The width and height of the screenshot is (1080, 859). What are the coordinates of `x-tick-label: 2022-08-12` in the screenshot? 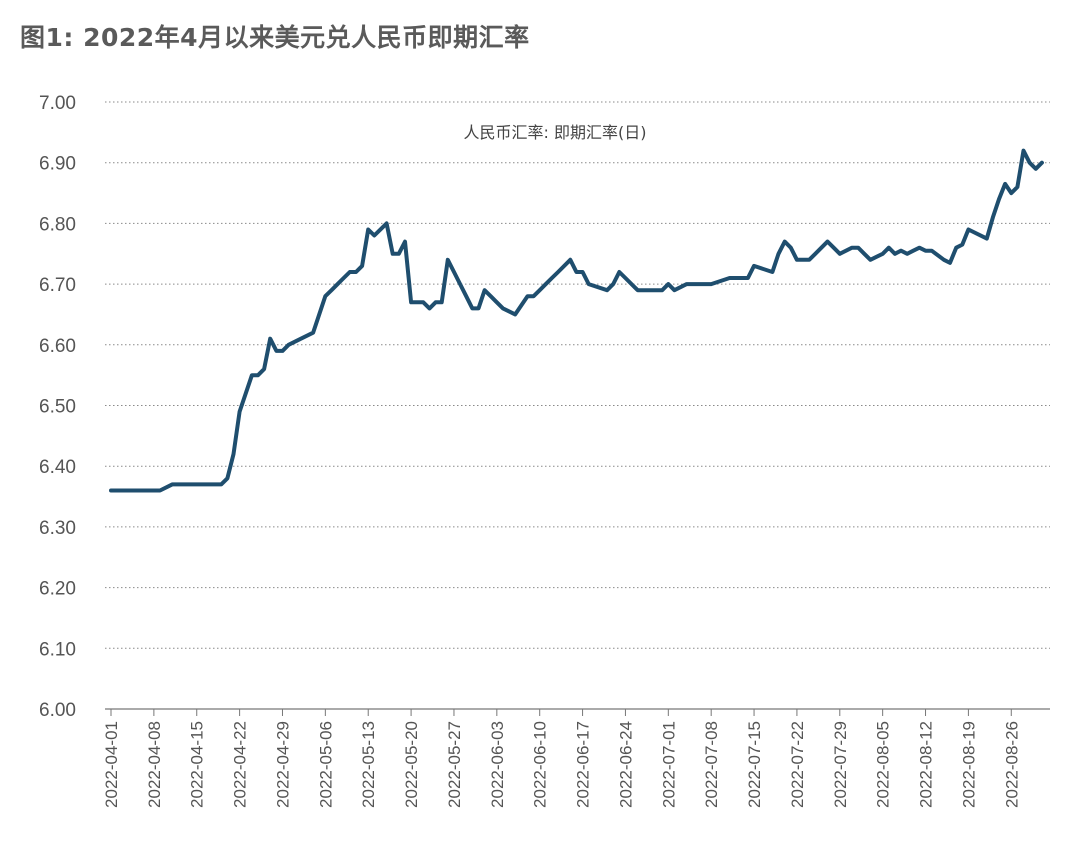 It's located at (926, 764).